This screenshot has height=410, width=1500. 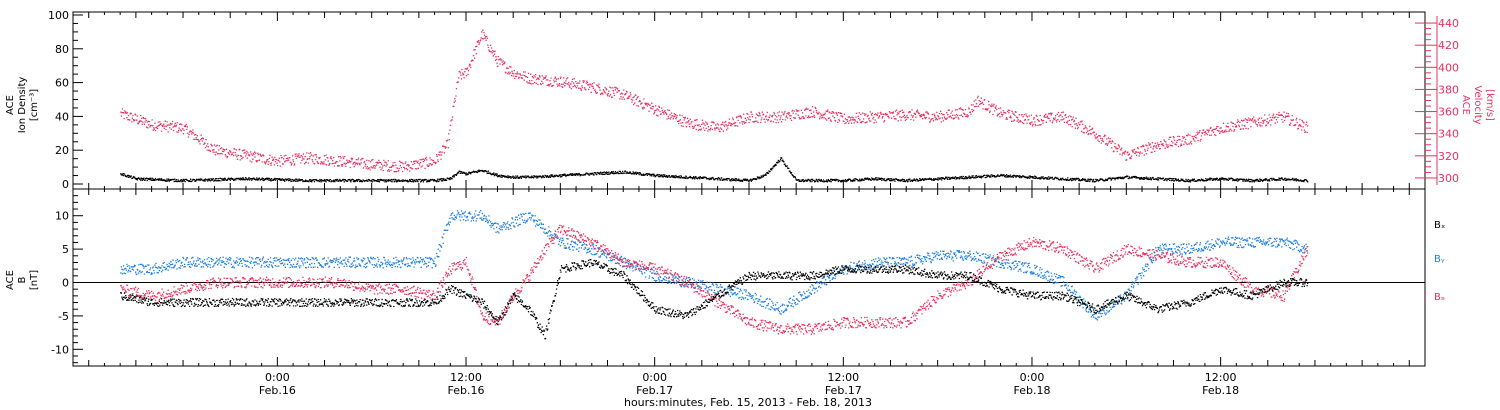 What do you see at coordinates (62, 116) in the screenshot?
I see `left-ytick-label: 40` at bounding box center [62, 116].